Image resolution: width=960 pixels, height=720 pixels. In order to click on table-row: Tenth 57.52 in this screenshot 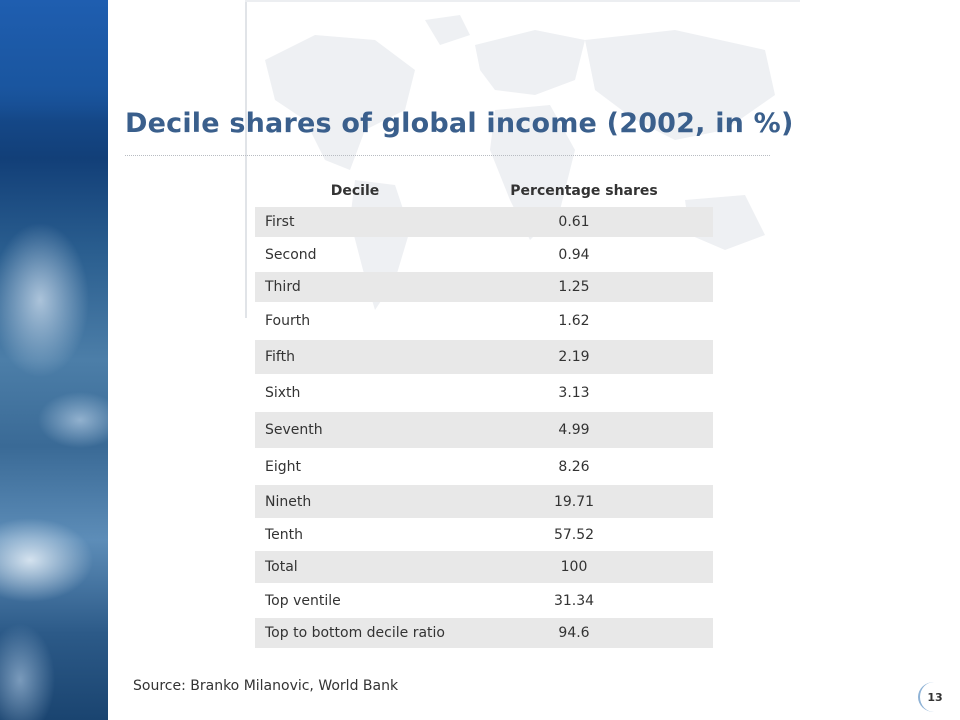, I will do `click(484, 534)`.